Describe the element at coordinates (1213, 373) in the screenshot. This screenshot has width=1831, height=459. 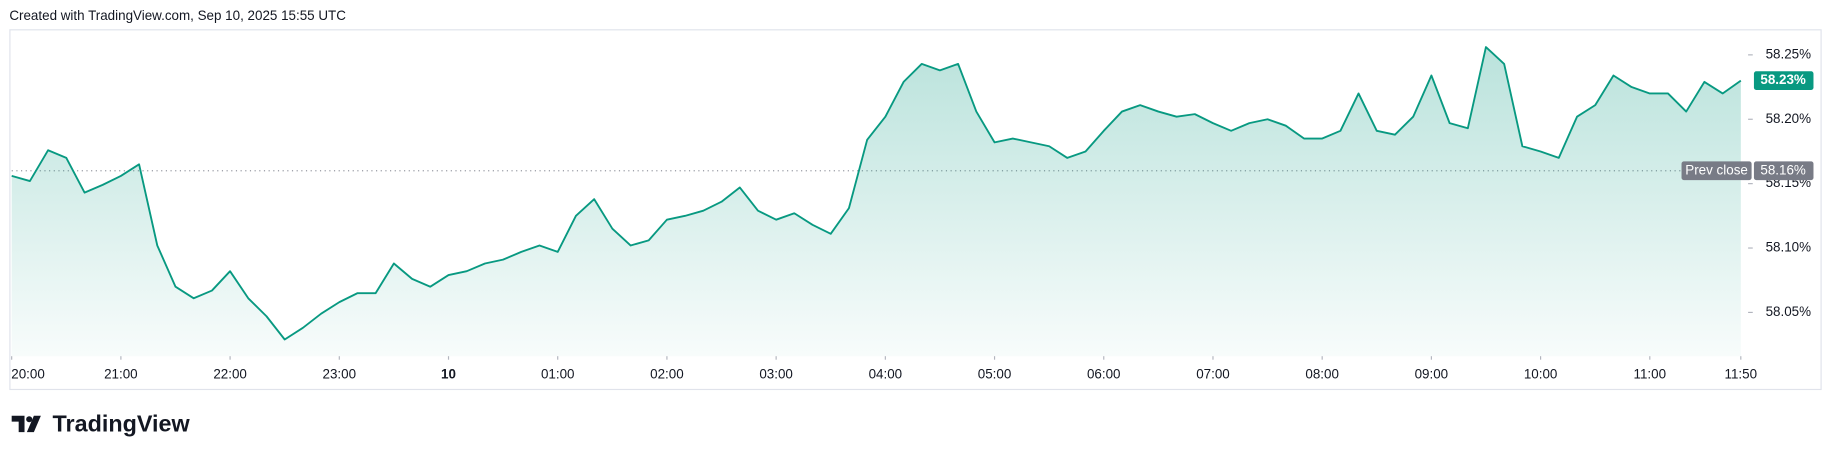
I see `x-tick-label: 07:00` at that location.